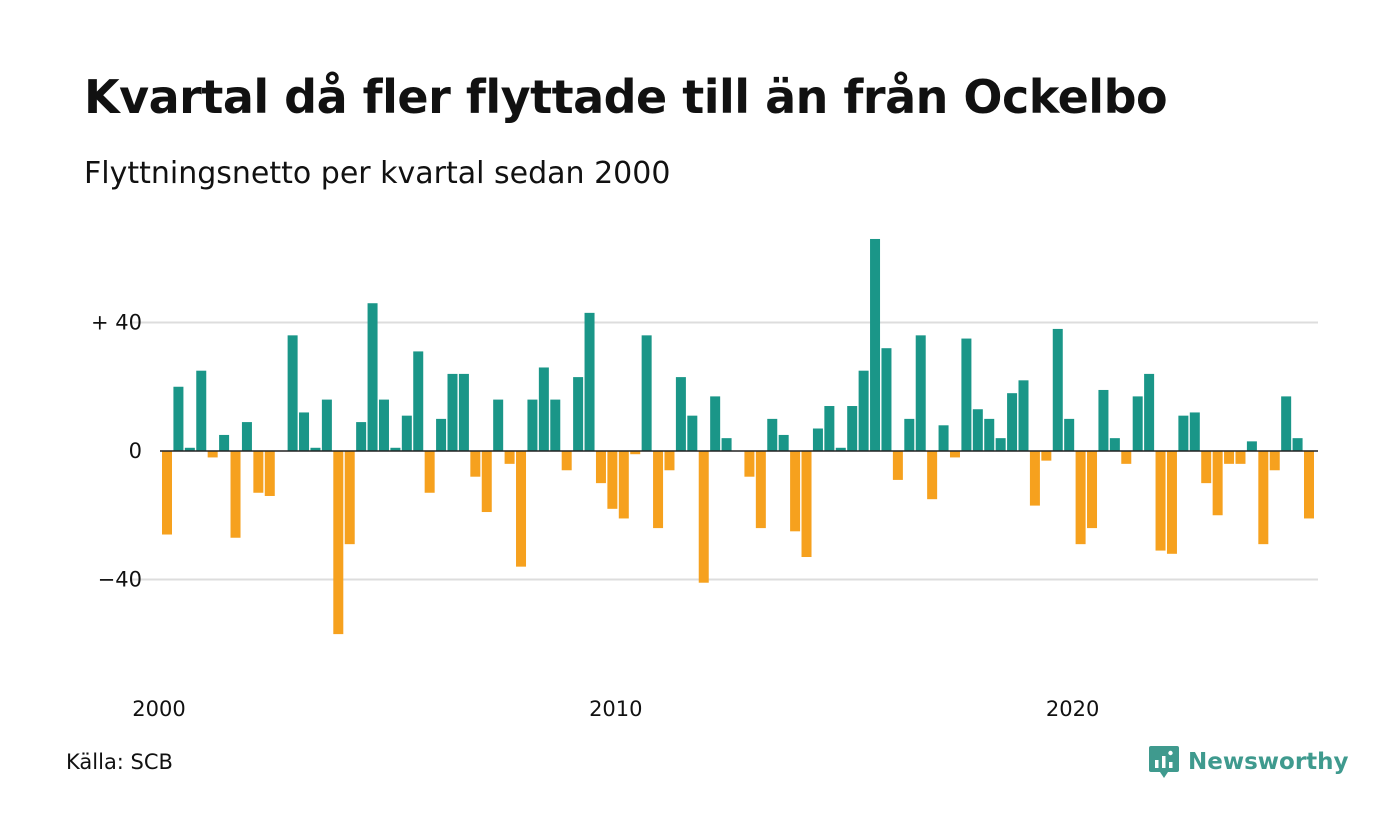 Image resolution: width=1400 pixels, height=840 pixels. What do you see at coordinates (377, 173) in the screenshot?
I see `chart-subtitle: Flyttningsnetto per kvartal sedan 2000` at bounding box center [377, 173].